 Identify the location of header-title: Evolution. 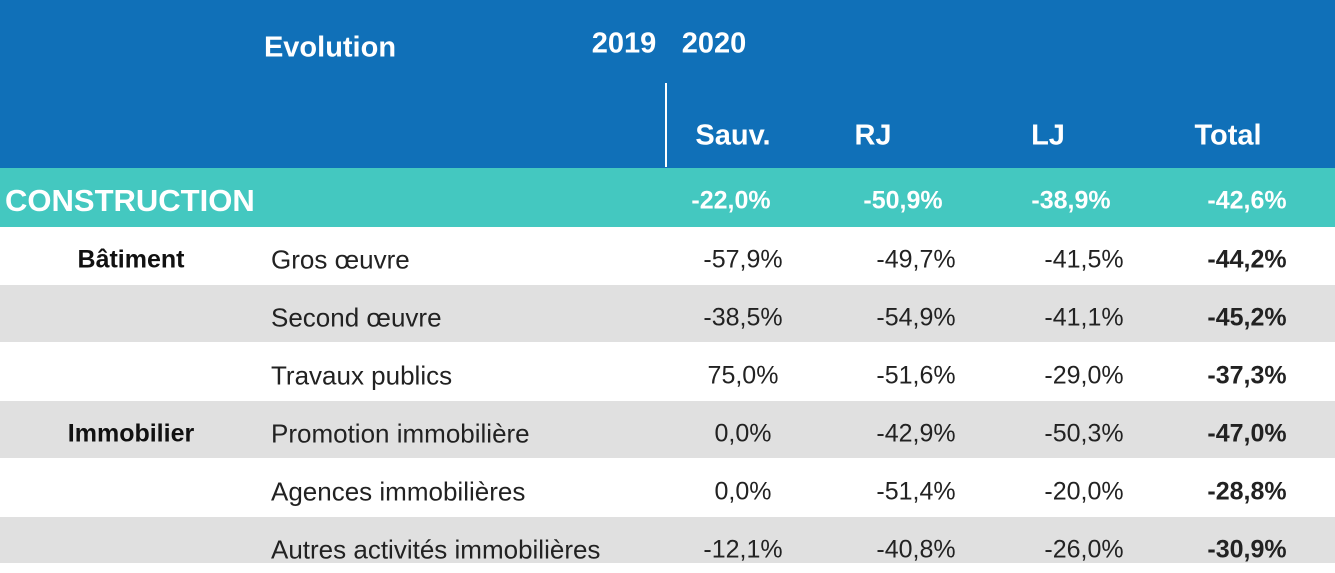
(330, 47).